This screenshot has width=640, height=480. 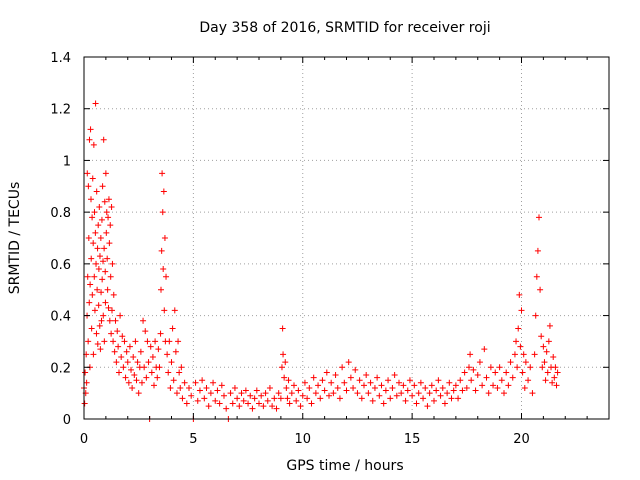 I want to click on x-tick-label: 0, so click(x=84, y=439).